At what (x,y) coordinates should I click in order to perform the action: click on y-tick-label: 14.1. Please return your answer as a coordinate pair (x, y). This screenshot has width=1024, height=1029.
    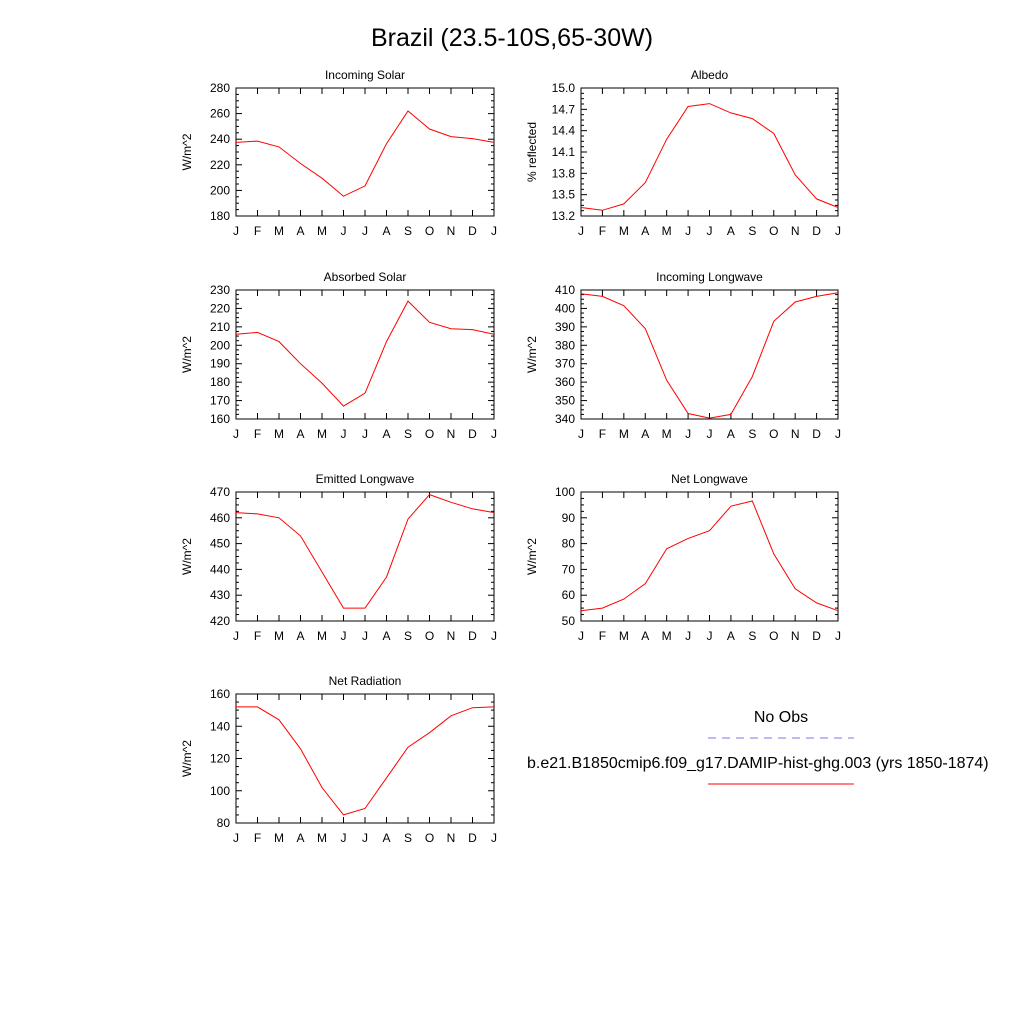
    Looking at the image, I should click on (564, 152).